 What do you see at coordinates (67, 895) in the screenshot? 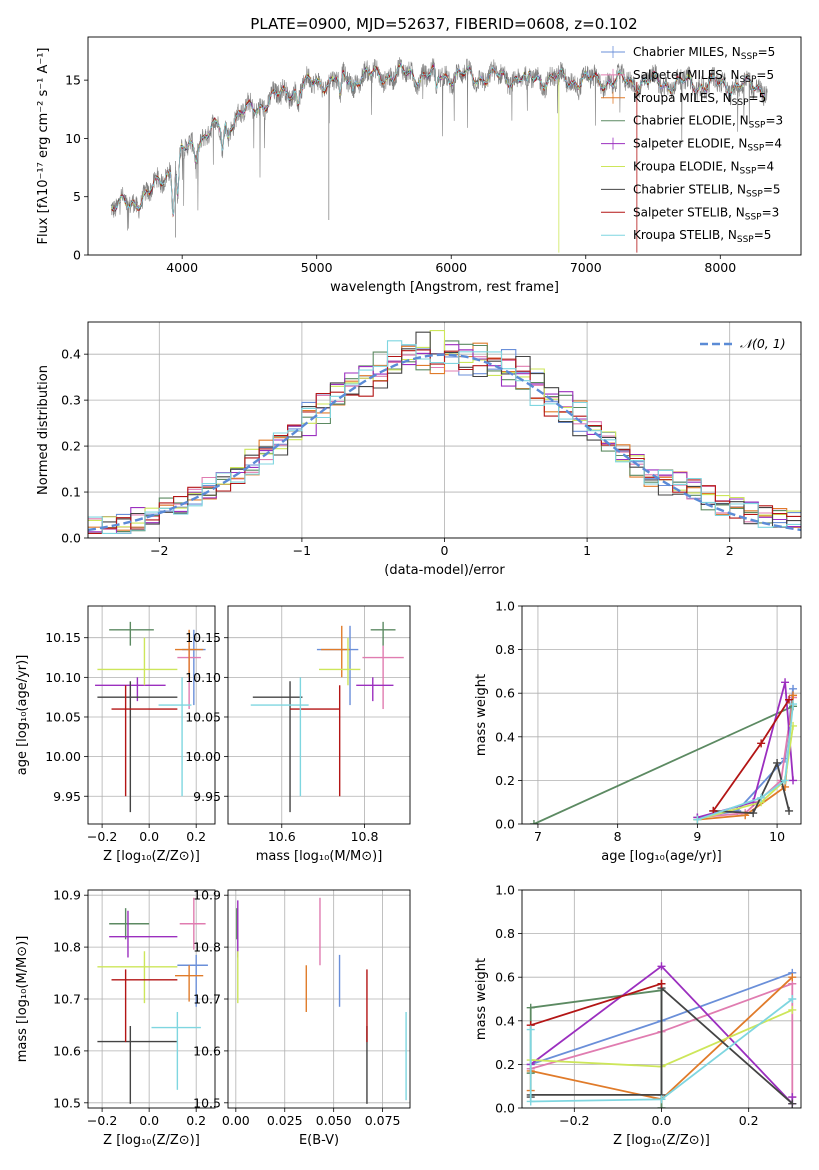
I see `y-tick-label: 10.9` at bounding box center [67, 895].